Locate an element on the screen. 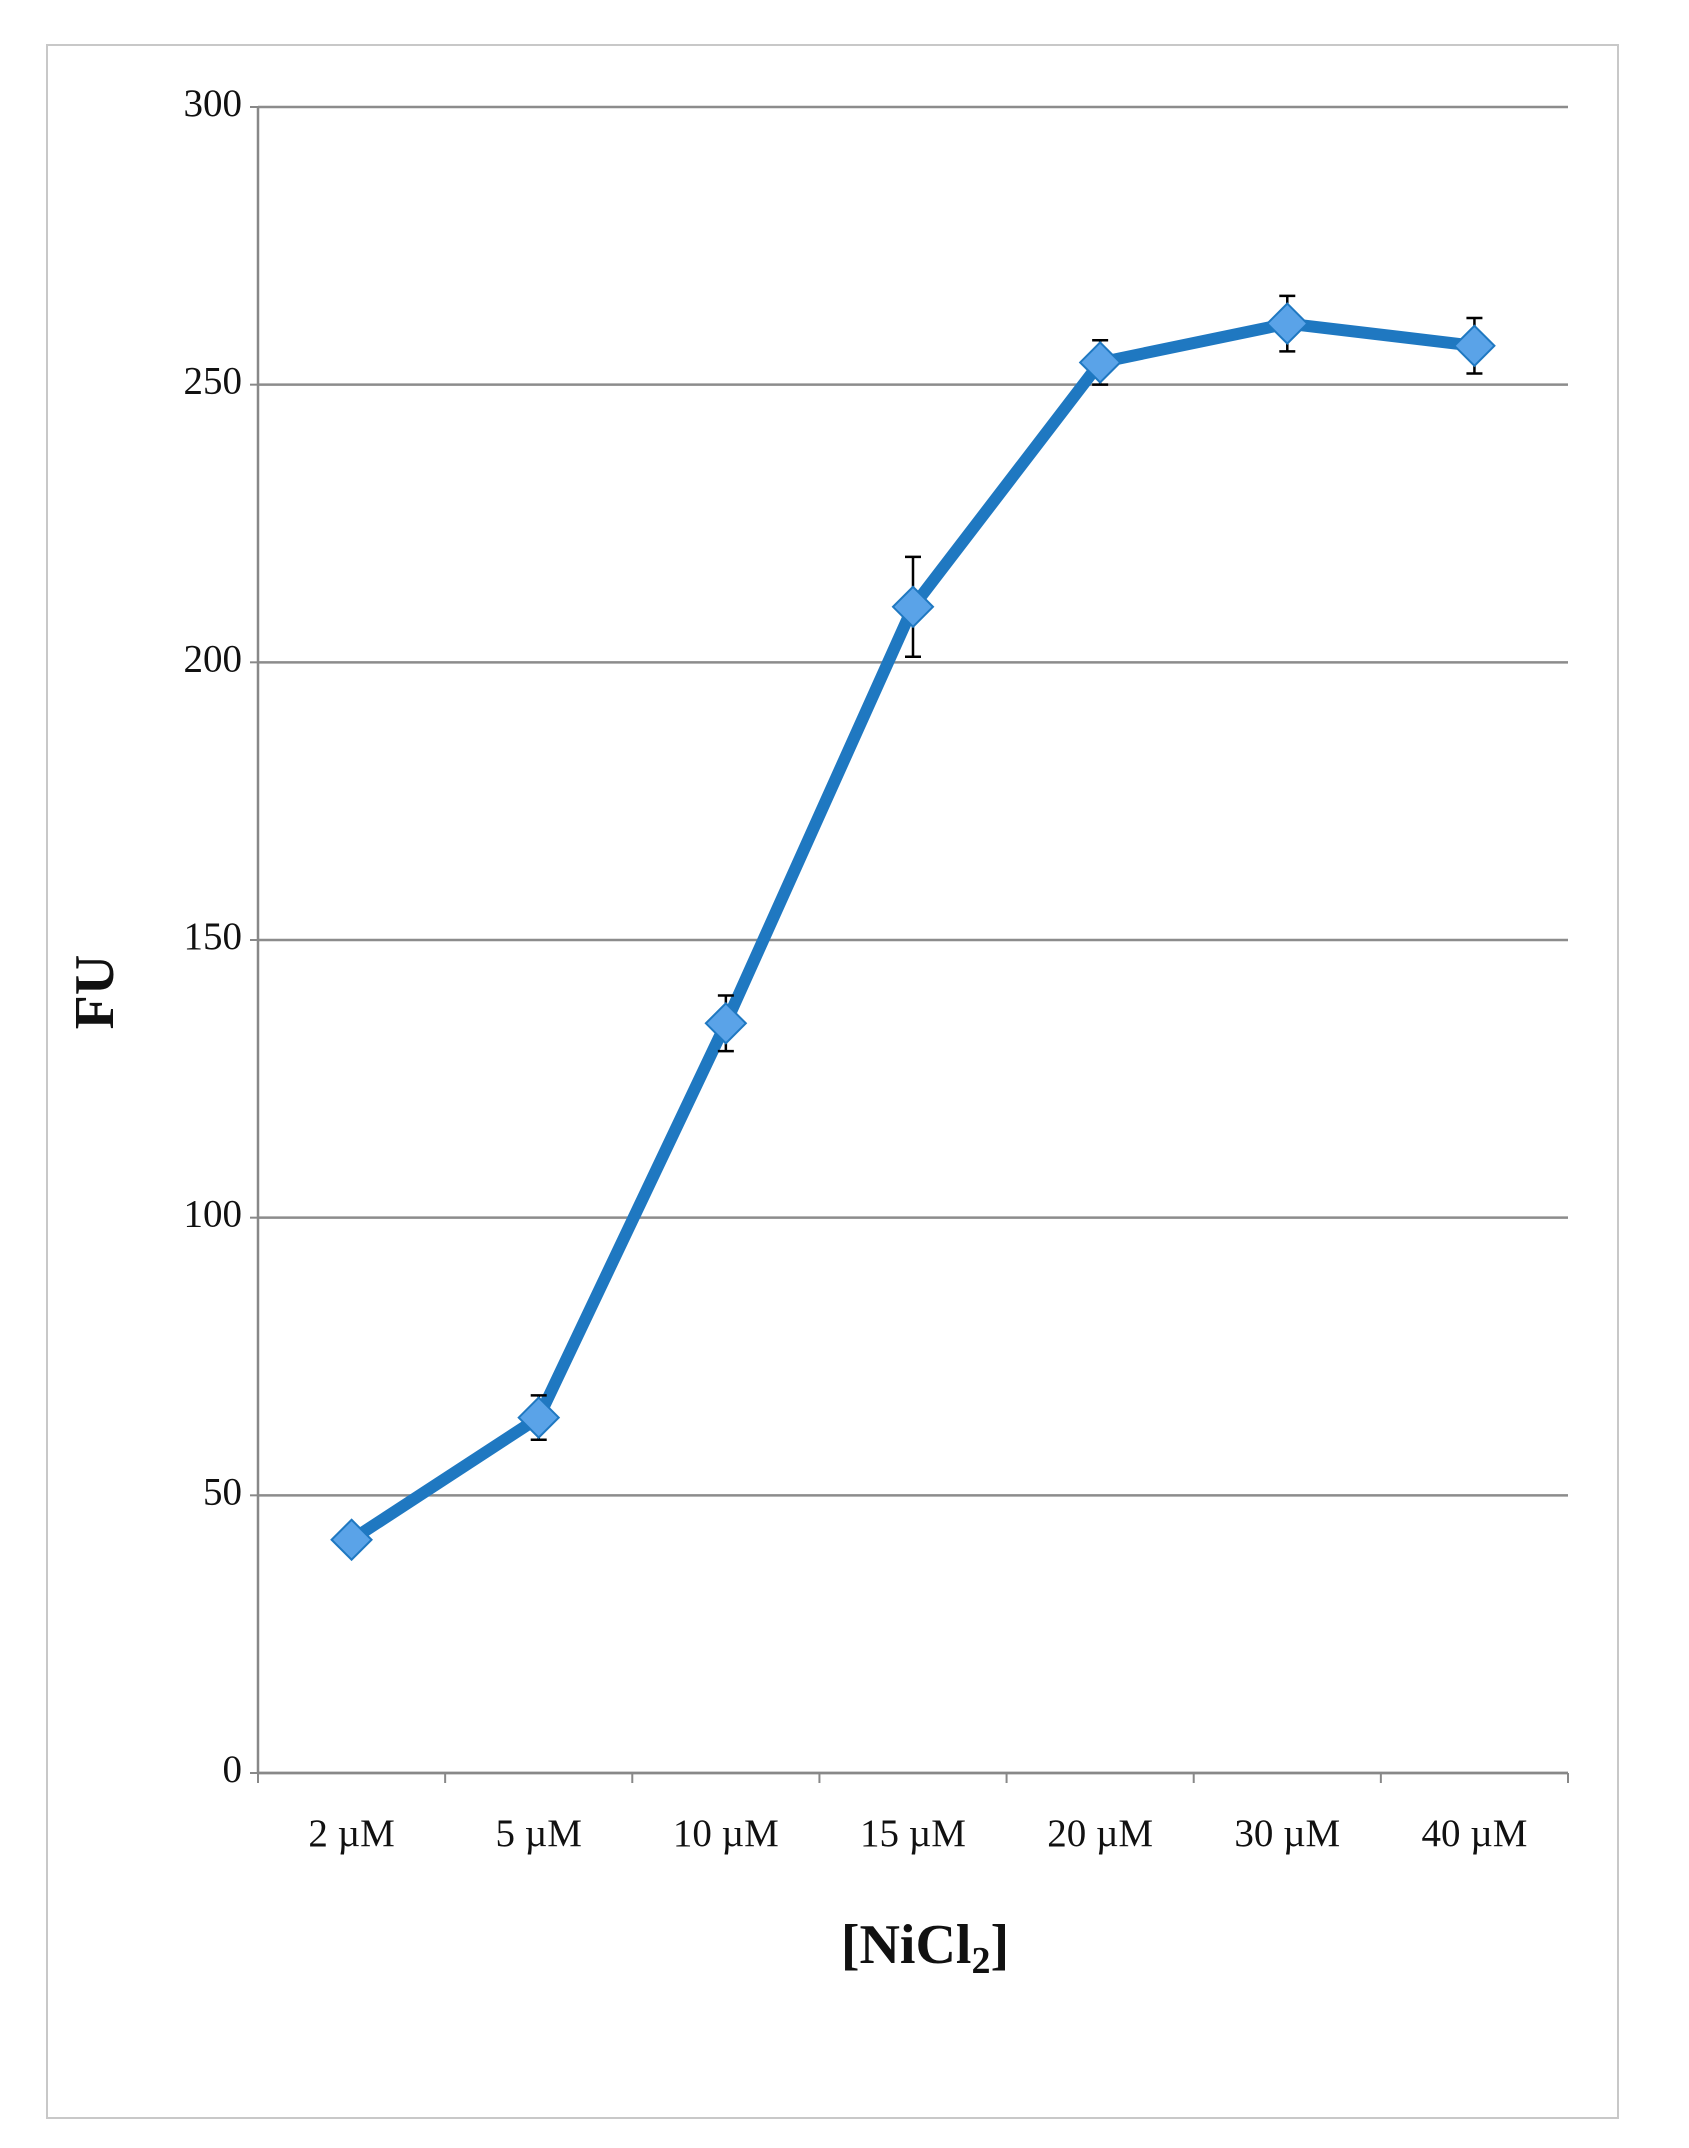  x-axis-label-subscript: 2 is located at coordinates (981, 1961).